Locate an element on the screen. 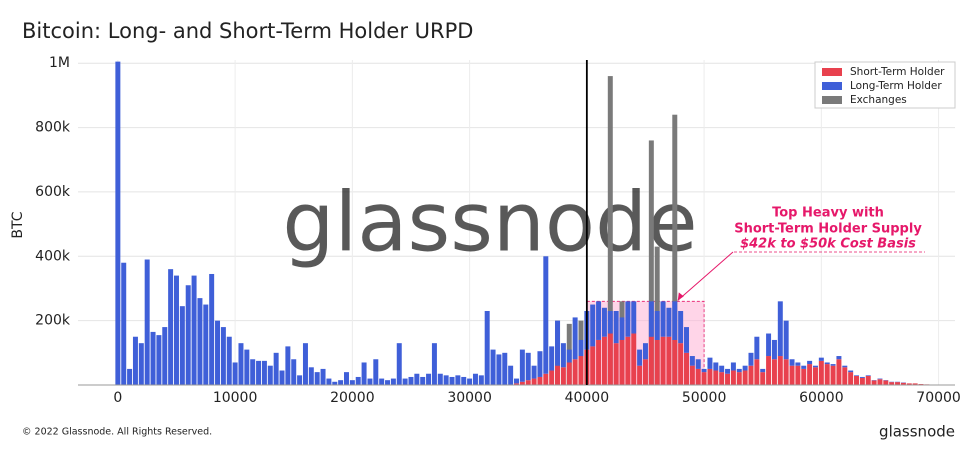 Image resolution: width=974 pixels, height=454 pixels. y-tick-label: 400k is located at coordinates (53, 256).